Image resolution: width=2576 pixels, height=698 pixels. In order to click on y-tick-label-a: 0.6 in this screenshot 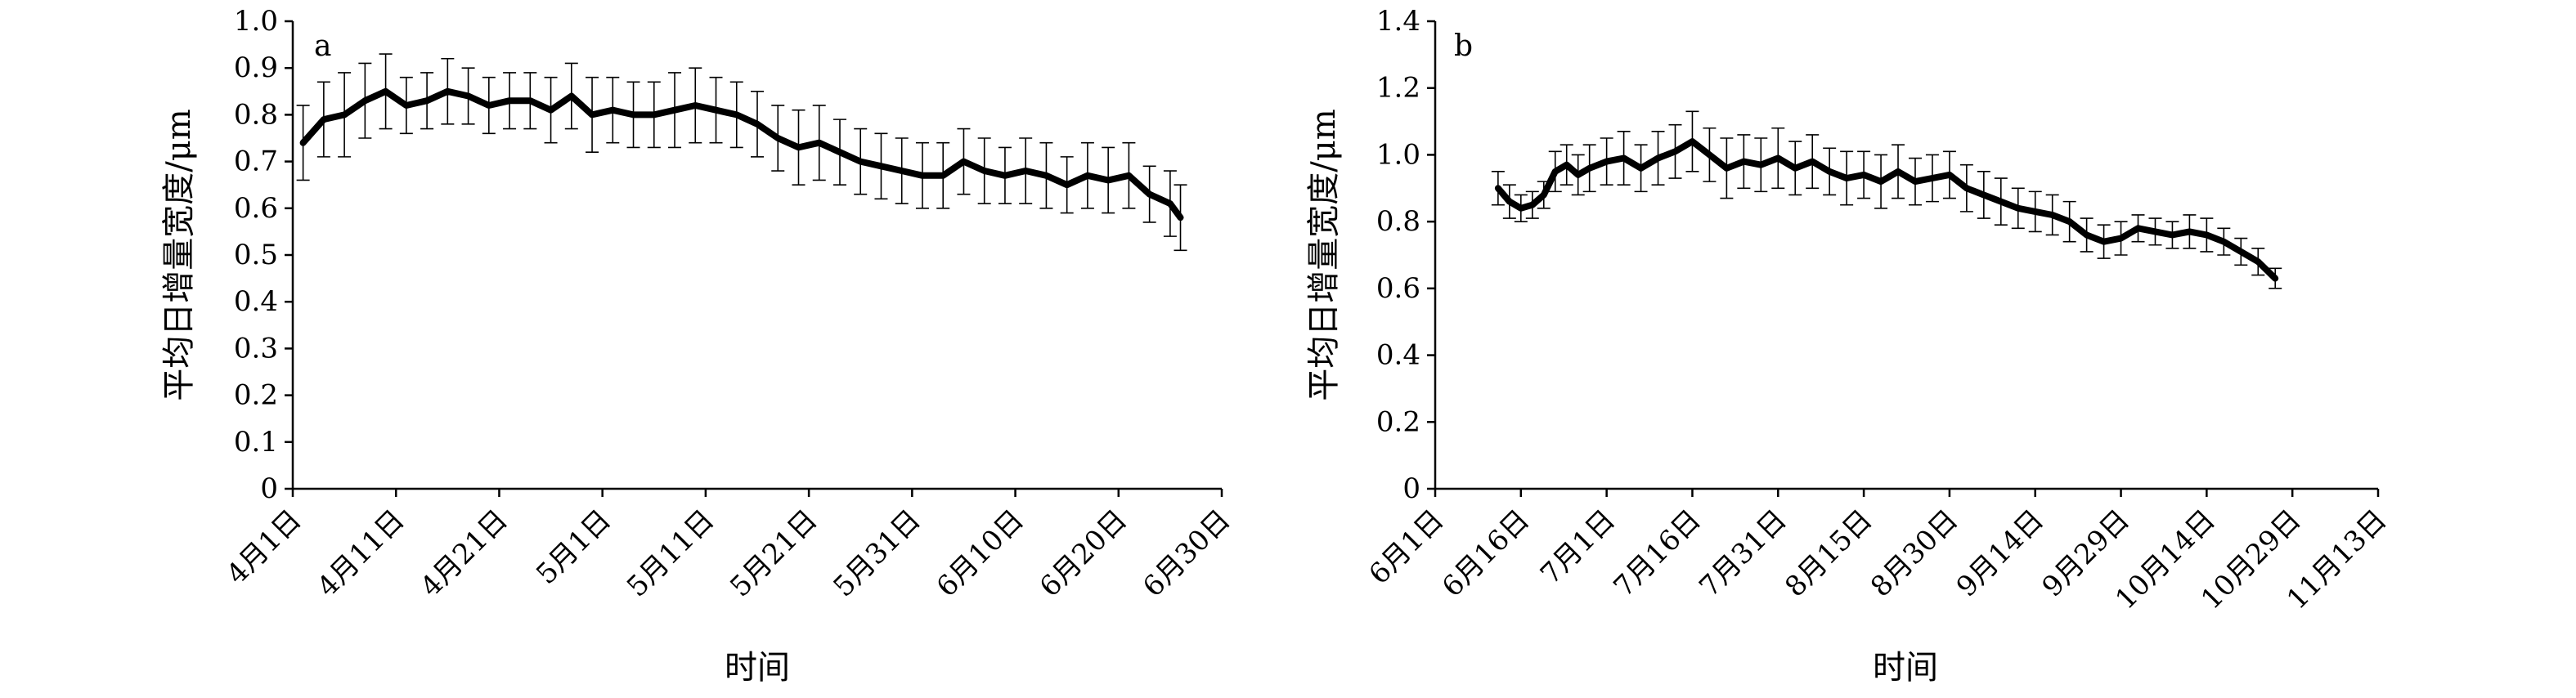, I will do `click(256, 208)`.